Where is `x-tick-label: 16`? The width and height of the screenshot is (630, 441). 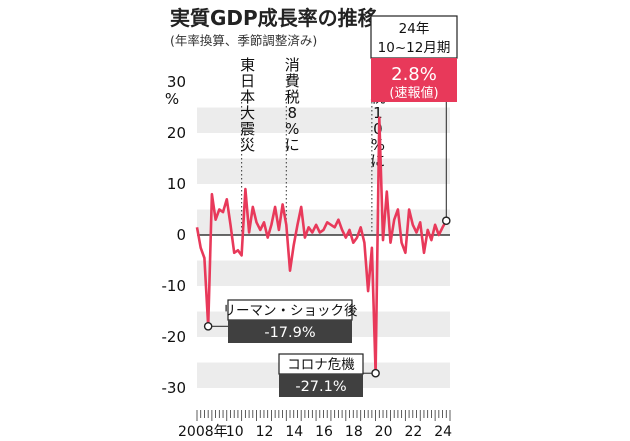 x-tick-label: 16 is located at coordinates (324, 432).